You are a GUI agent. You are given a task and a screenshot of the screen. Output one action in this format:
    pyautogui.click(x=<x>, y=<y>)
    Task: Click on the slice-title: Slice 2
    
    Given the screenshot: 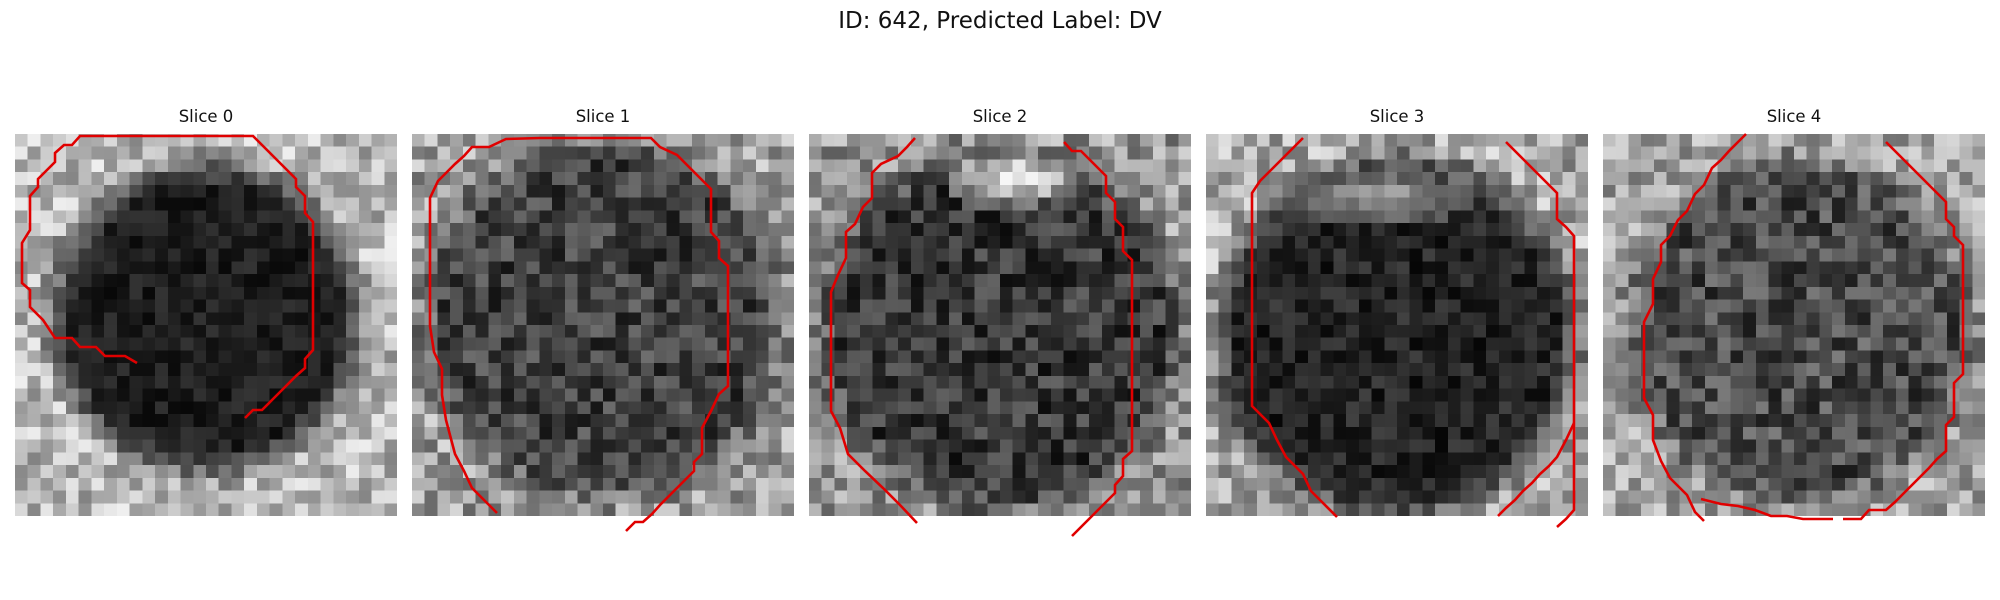 What is the action you would take?
    pyautogui.click(x=1000, y=116)
    